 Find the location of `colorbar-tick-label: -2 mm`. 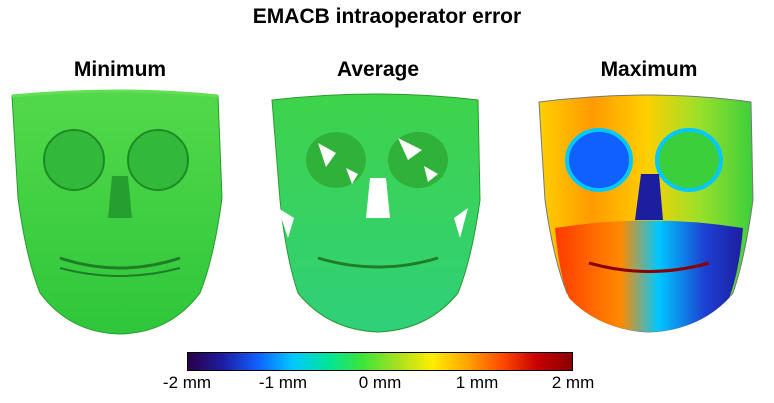

colorbar-tick-label: -2 mm is located at coordinates (187, 382).